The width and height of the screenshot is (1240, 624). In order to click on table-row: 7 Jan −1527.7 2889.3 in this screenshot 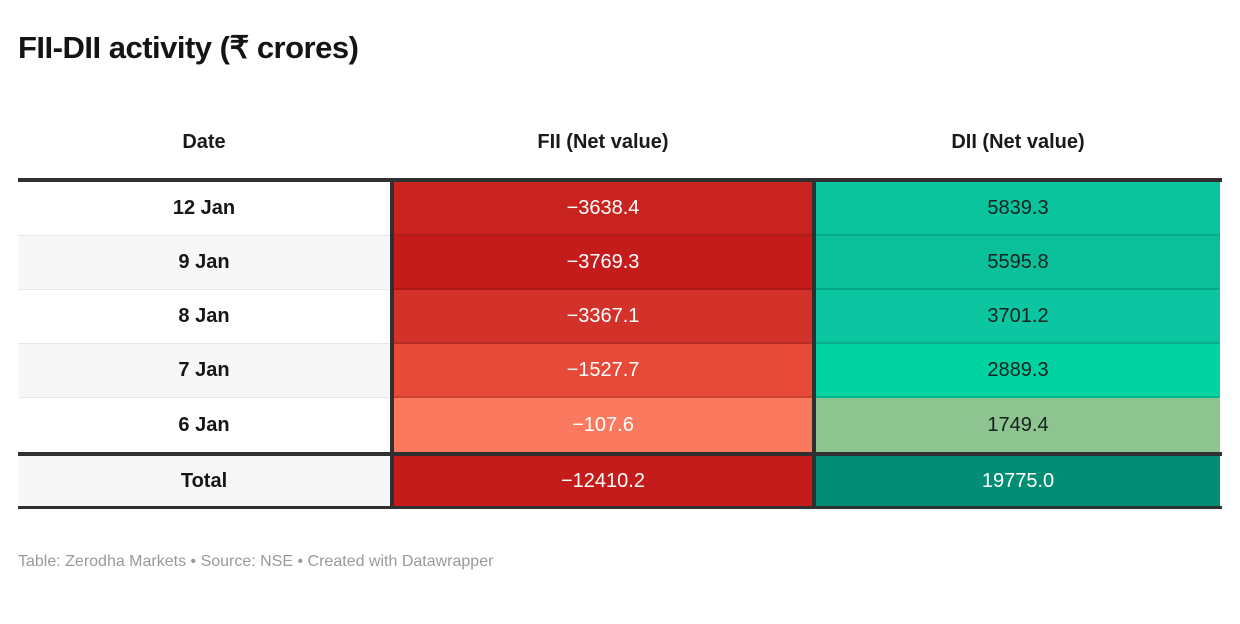, I will do `click(620, 371)`.